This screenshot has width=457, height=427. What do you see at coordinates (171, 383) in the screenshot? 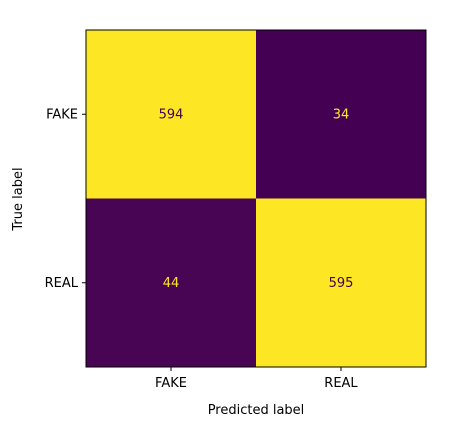
I see `x-tick-label: FAKE` at bounding box center [171, 383].